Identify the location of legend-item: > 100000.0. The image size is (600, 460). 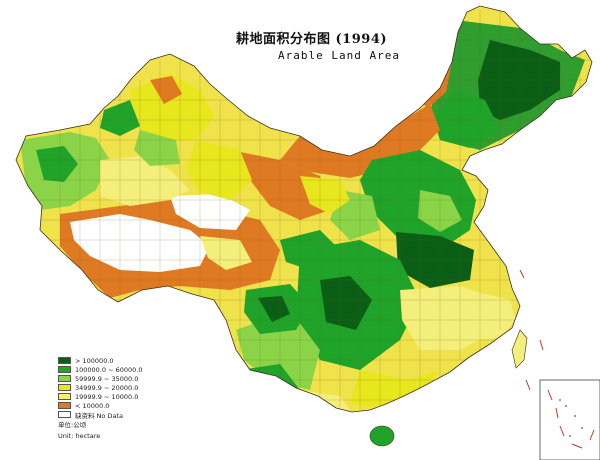
(100, 360).